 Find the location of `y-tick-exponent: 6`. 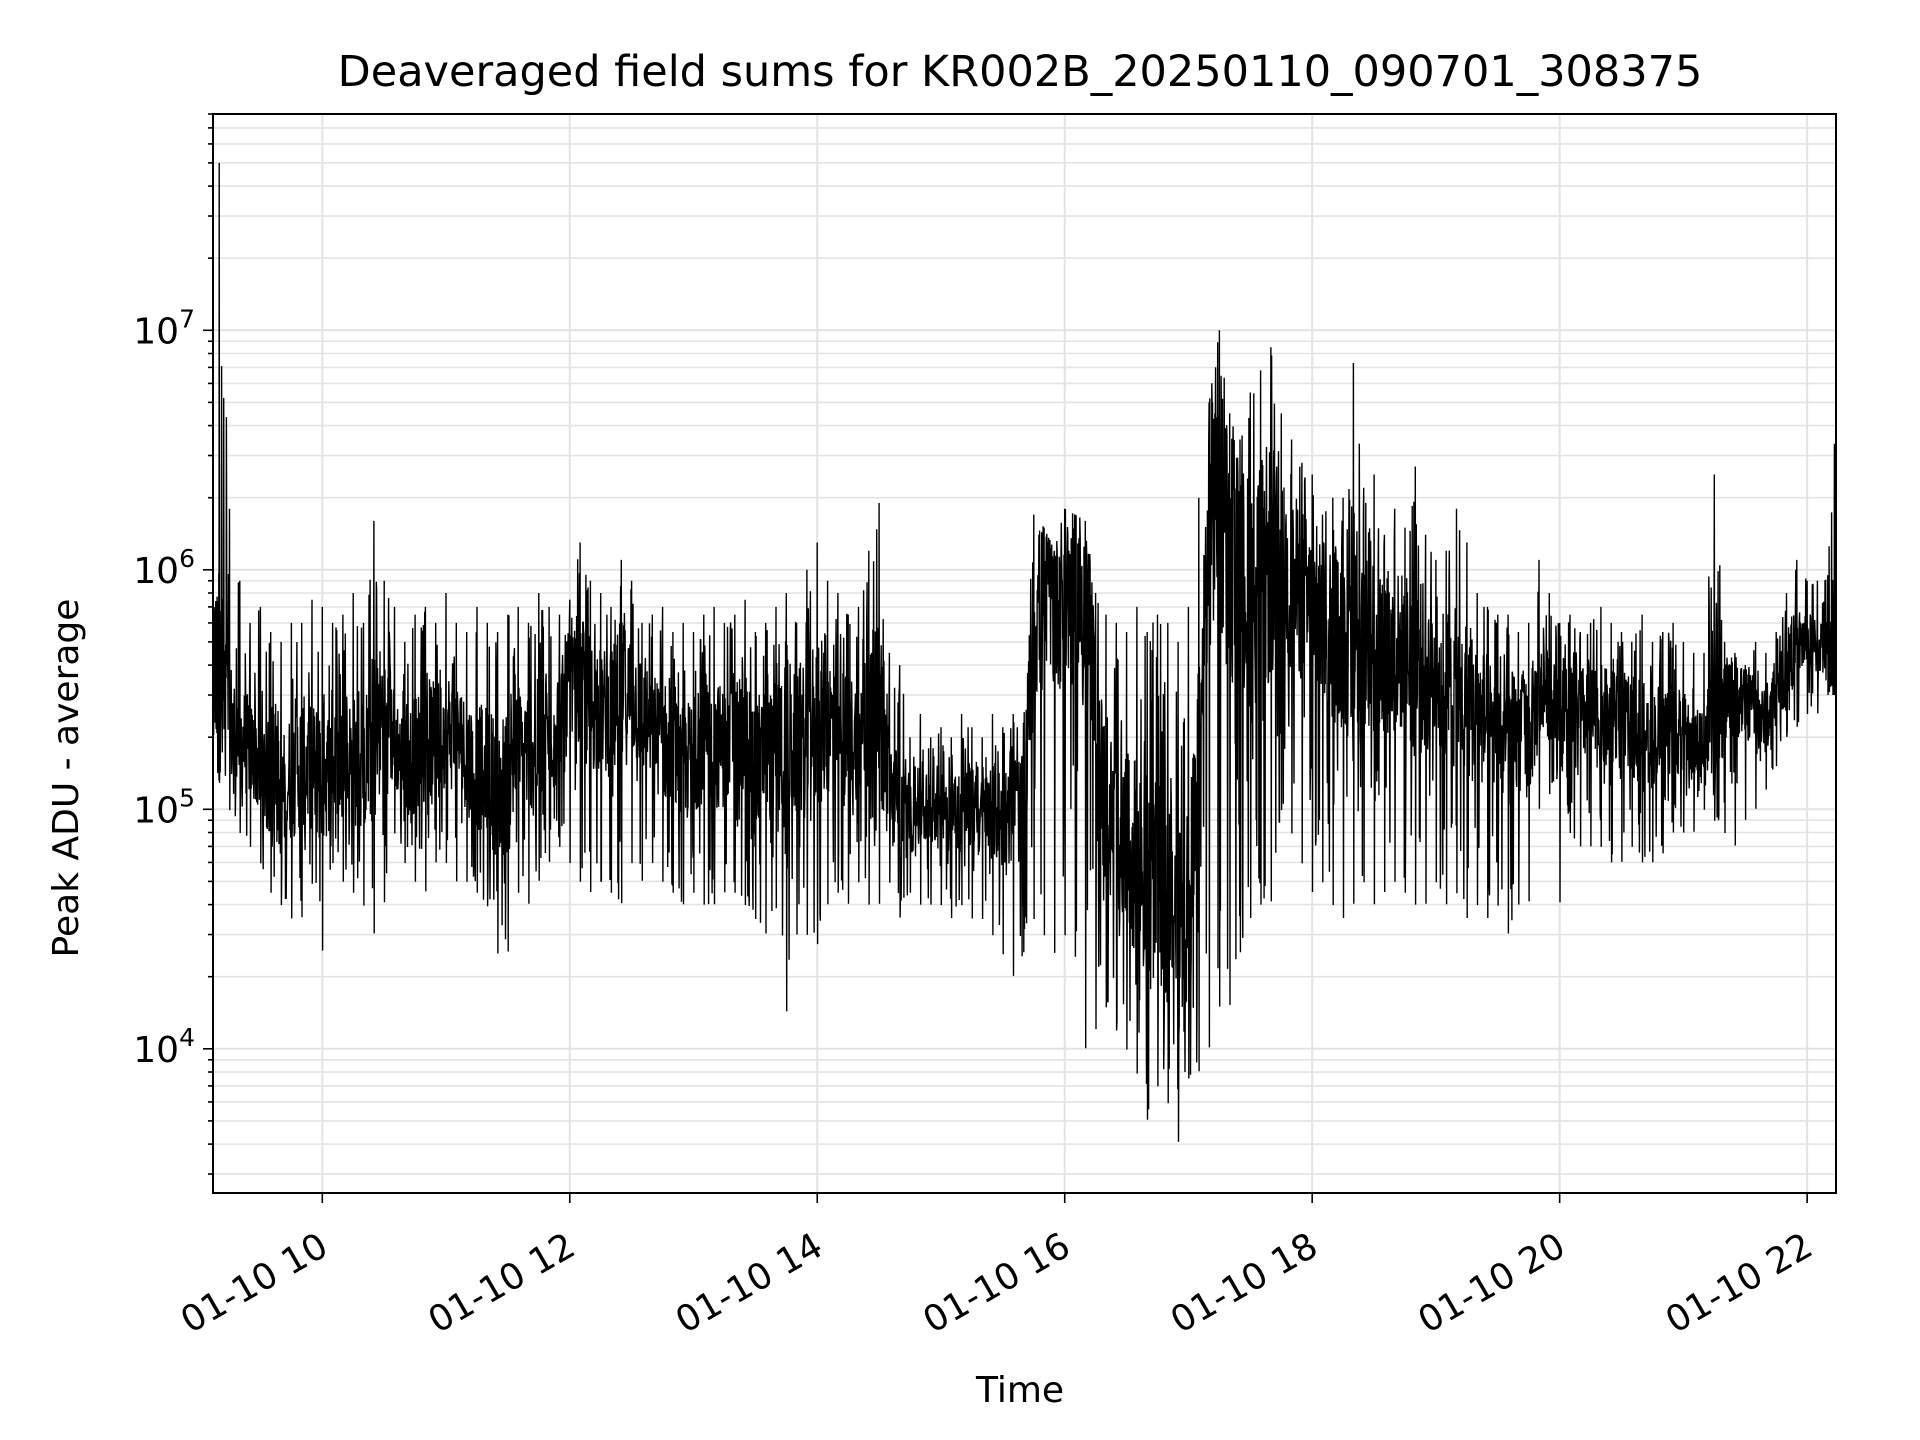

y-tick-exponent: 6 is located at coordinates (187, 558).